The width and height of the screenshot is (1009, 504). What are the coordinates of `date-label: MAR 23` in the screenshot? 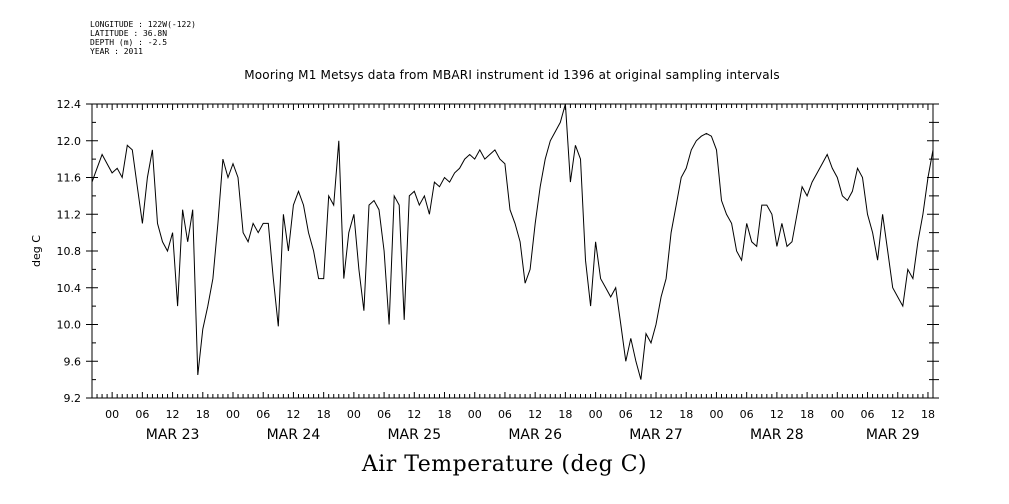 It's located at (173, 435).